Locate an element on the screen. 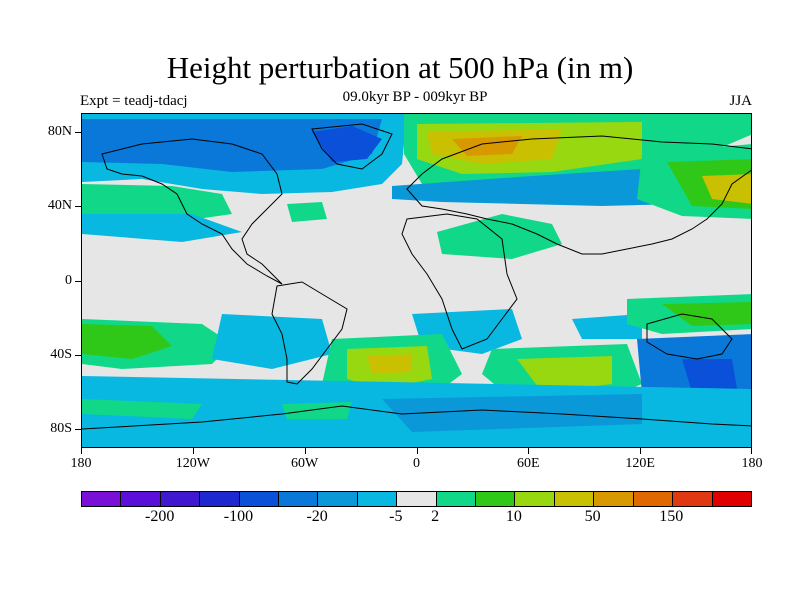 This screenshot has width=800, height=600. coast-north-america is located at coordinates (192, 211).